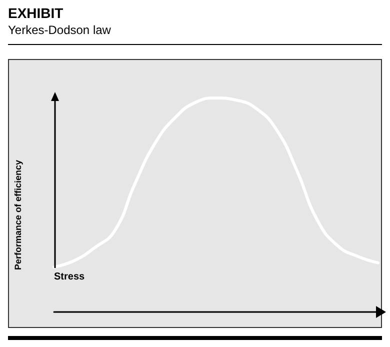  I want to click on chart-title: EXHIBIT, so click(36, 13).